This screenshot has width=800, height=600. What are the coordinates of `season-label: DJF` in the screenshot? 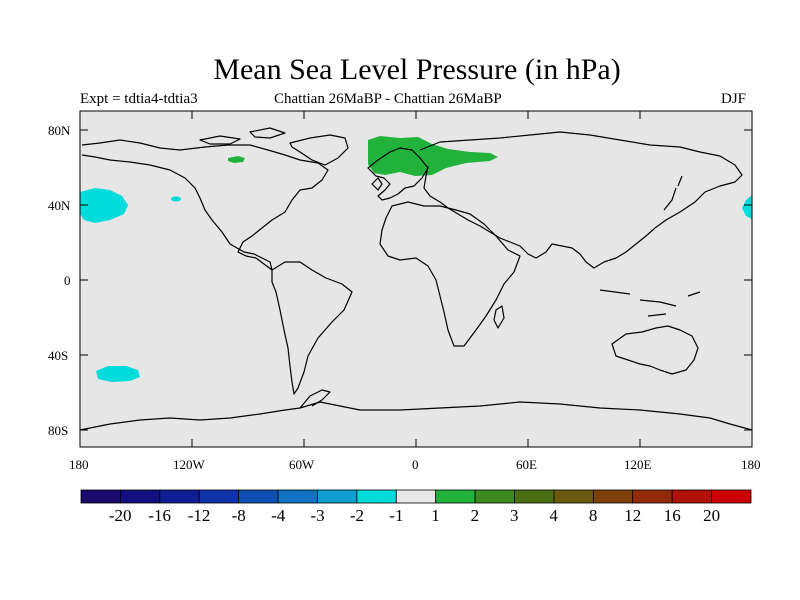 It's located at (734, 99).